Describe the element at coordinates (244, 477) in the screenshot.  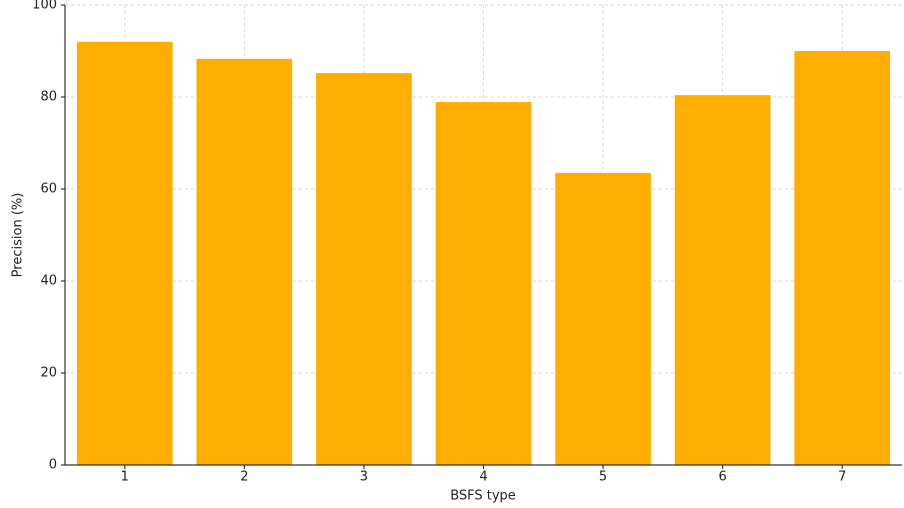
I see `x-tick-label: 2` at that location.